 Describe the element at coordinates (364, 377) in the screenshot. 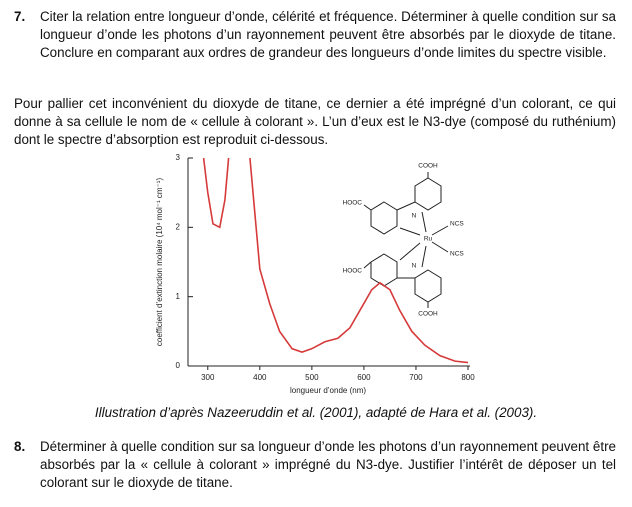

I see `x-tick-label: 600` at that location.